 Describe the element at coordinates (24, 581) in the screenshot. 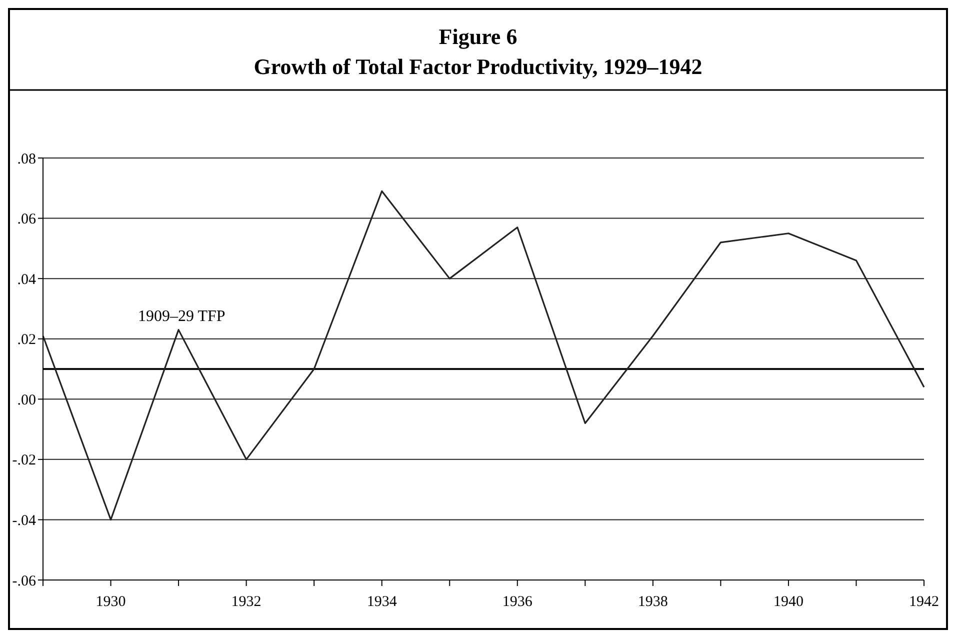

I see `y-tick-label: -.06` at that location.